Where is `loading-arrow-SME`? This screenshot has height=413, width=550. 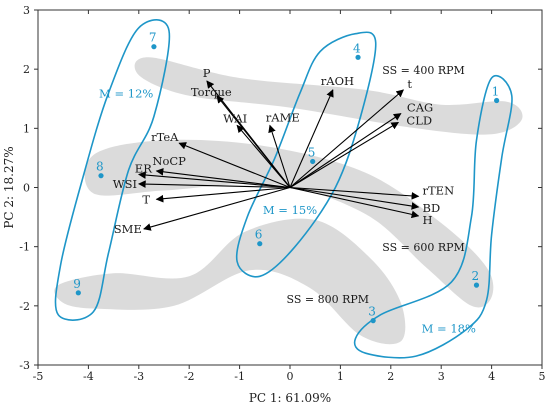
loading-arrow-SME is located at coordinates (217, 208).